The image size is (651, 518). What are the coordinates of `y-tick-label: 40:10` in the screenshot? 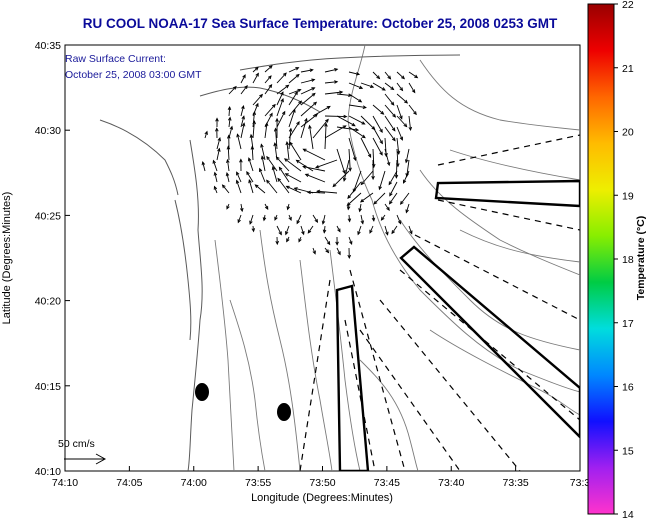 It's located at (48, 472).